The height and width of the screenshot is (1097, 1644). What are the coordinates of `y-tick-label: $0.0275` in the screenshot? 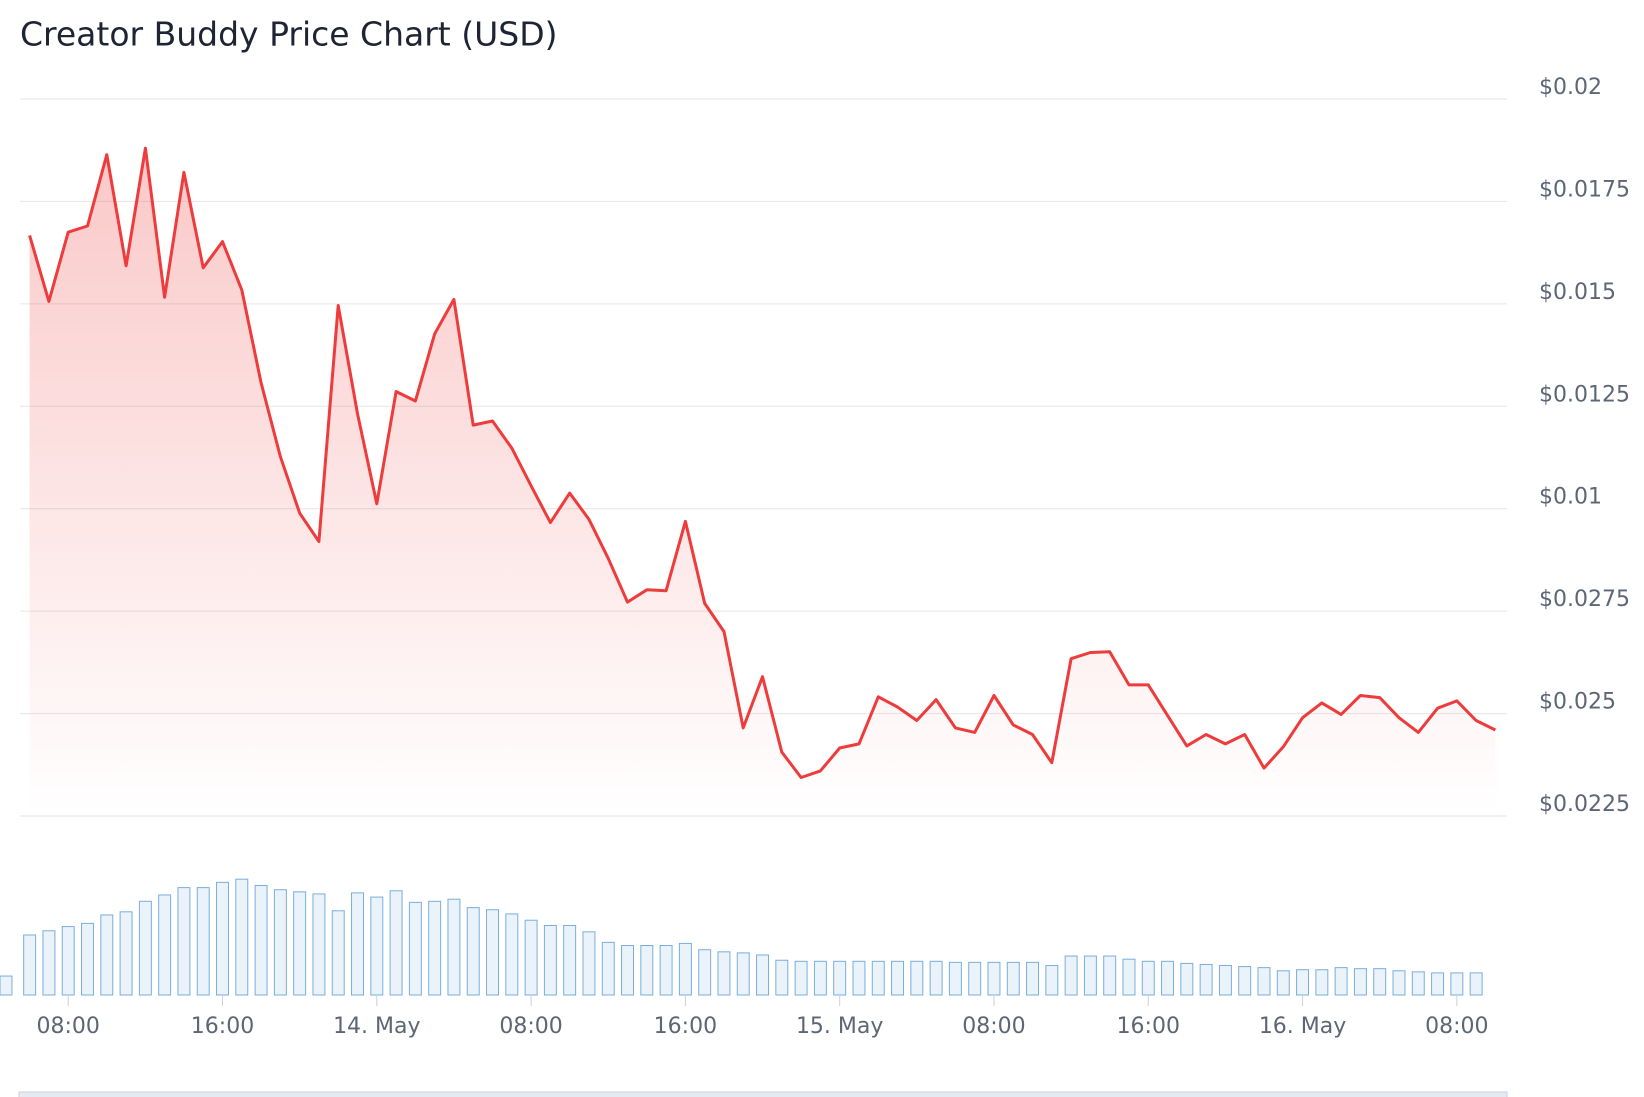 It's located at (1584, 599).